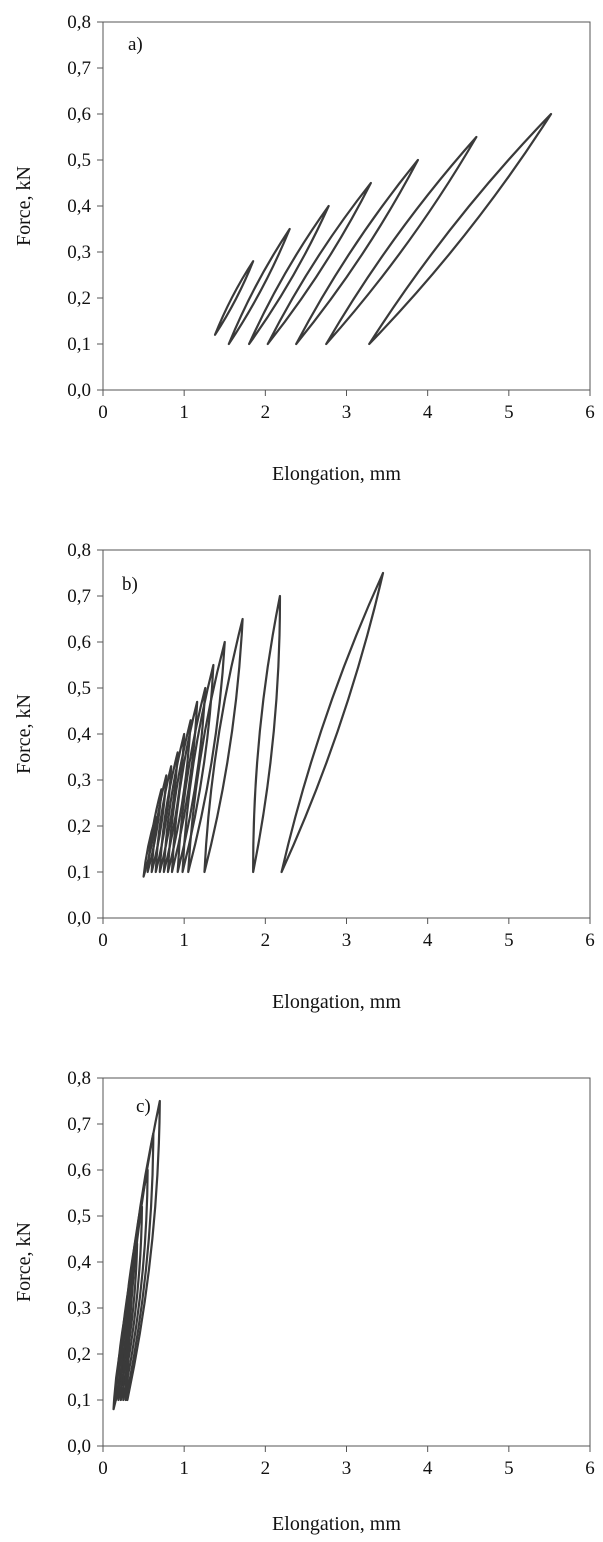  Describe the element at coordinates (143, 1106) in the screenshot. I see `panel-label: c)` at that location.